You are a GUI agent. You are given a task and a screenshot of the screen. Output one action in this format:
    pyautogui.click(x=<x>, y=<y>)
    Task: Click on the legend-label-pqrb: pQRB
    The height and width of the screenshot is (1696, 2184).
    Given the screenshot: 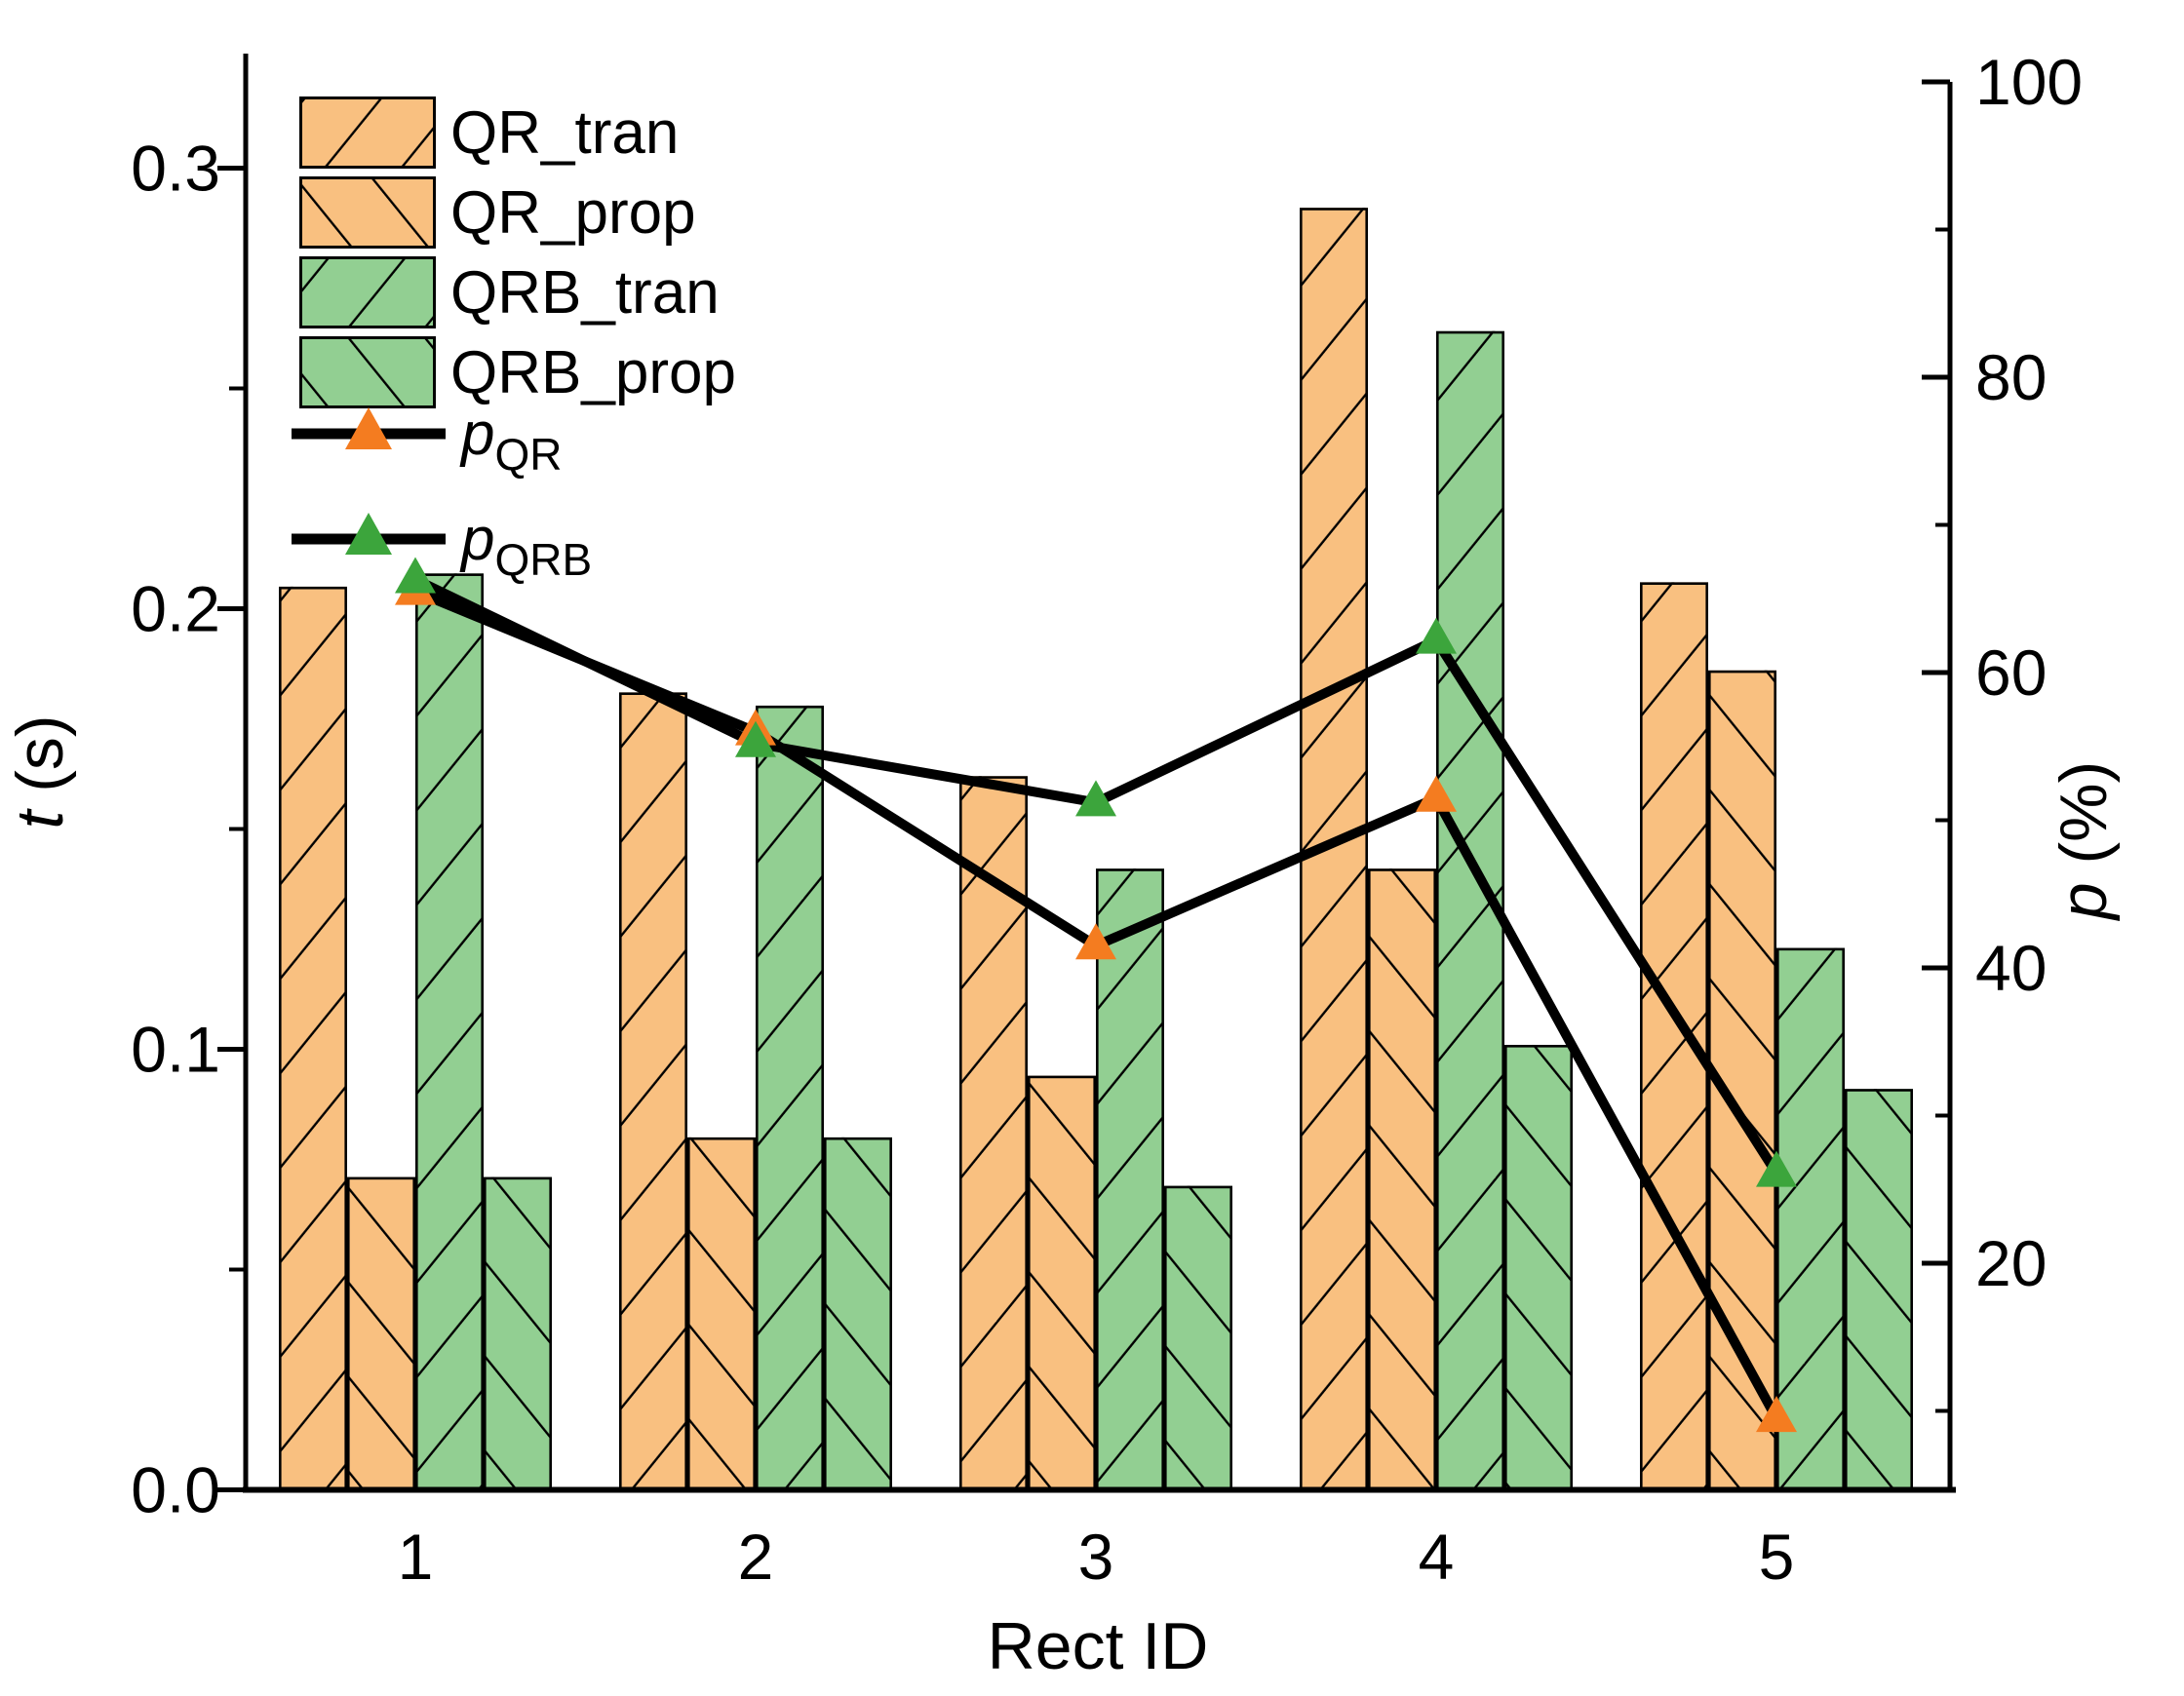 What is the action you would take?
    pyautogui.click(x=525, y=545)
    